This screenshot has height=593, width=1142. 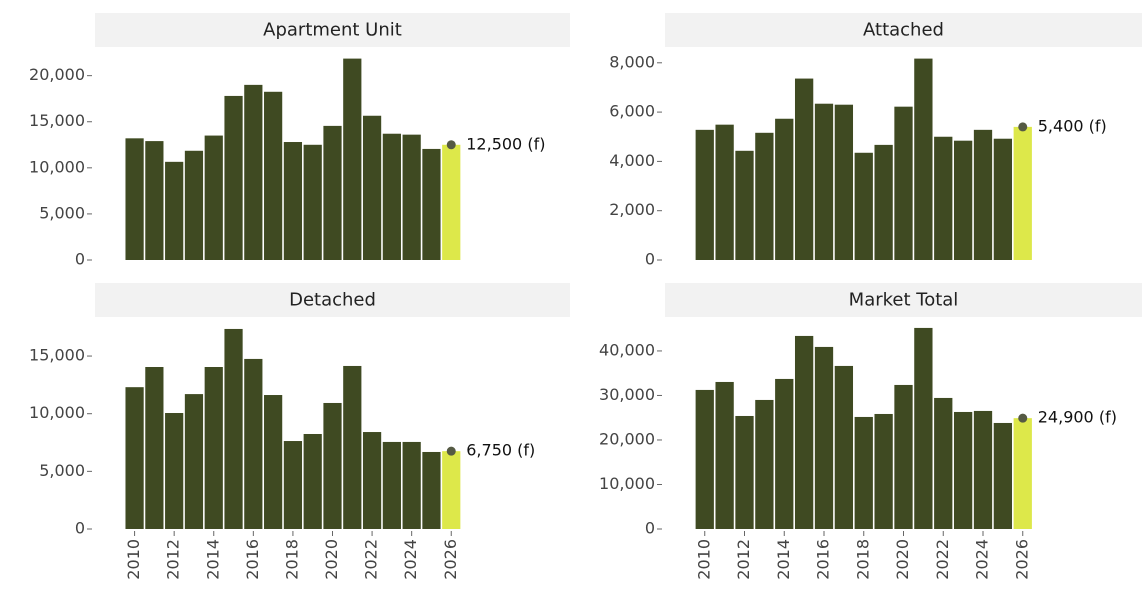 What do you see at coordinates (627, 394) in the screenshot?
I see `y-tick-label: 30,000` at bounding box center [627, 394].